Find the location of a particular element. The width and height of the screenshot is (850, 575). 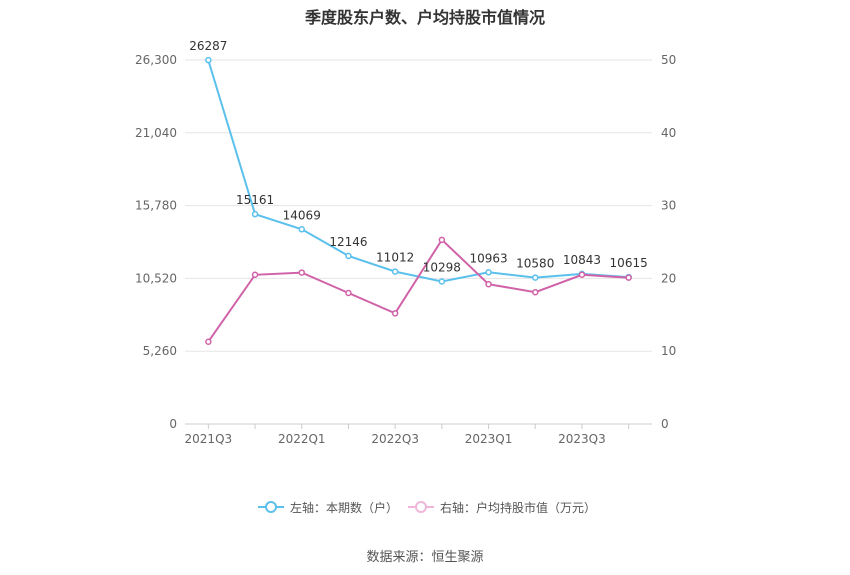

right-y-tick-label: 20 is located at coordinates (668, 278).